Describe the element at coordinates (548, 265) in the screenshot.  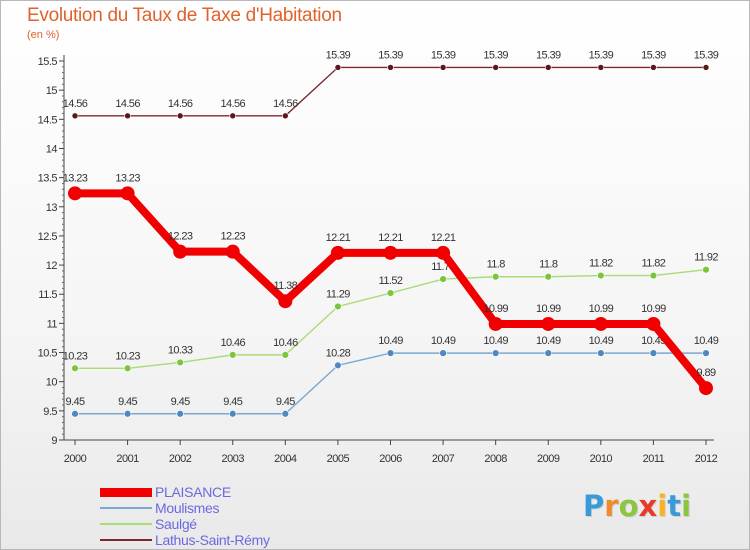
I see `data-label: 11.8` at that location.